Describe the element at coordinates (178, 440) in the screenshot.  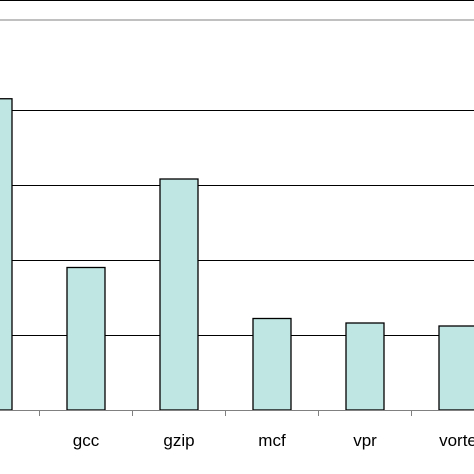
I see `x-tick-label: gzip` at that location.